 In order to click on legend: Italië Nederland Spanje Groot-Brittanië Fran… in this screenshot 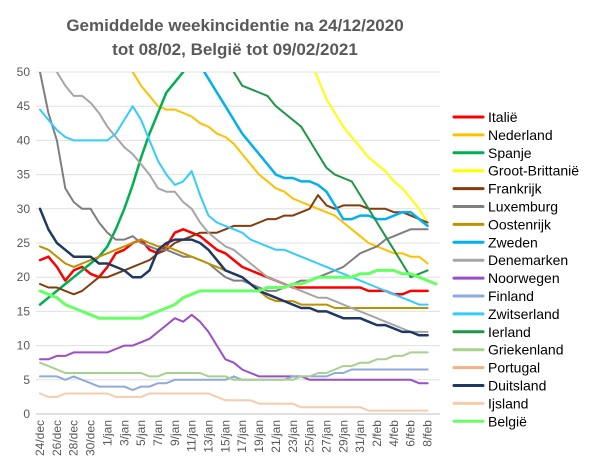, I will do `click(515, 269)`.